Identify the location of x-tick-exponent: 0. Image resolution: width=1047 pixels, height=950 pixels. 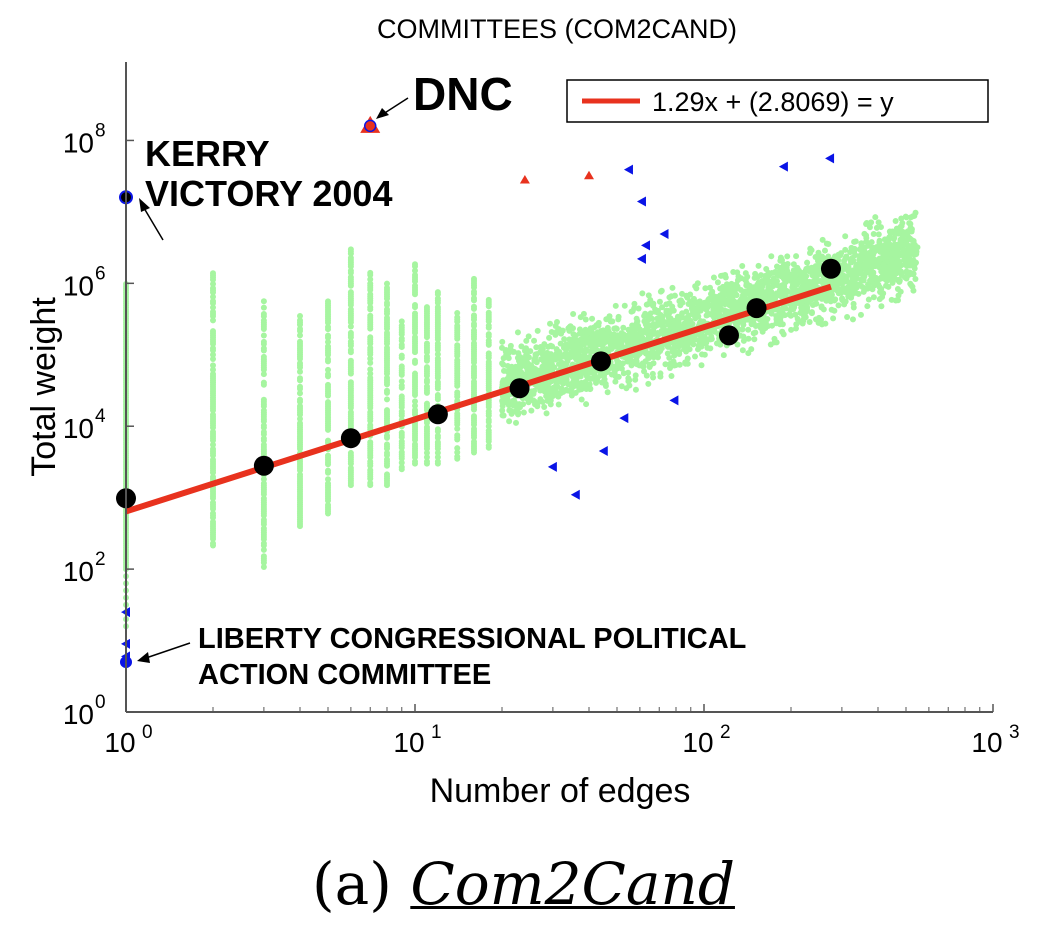
(147, 732).